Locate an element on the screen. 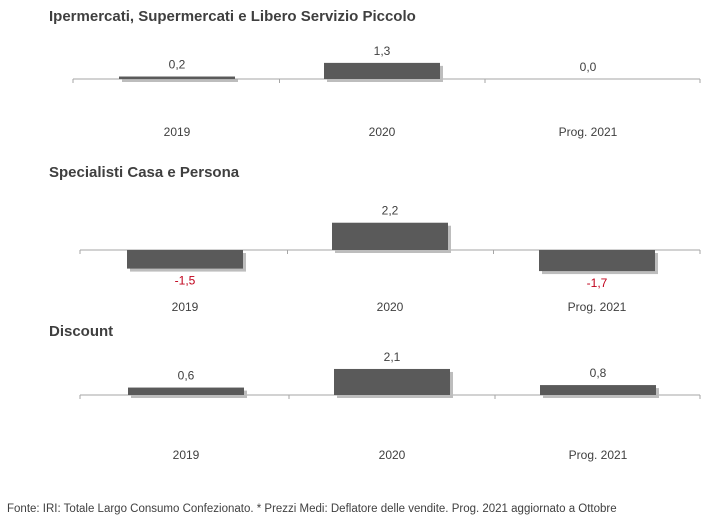 This screenshot has height=529, width=712. panel-2-value-label-2: 2,2 is located at coordinates (390, 211).